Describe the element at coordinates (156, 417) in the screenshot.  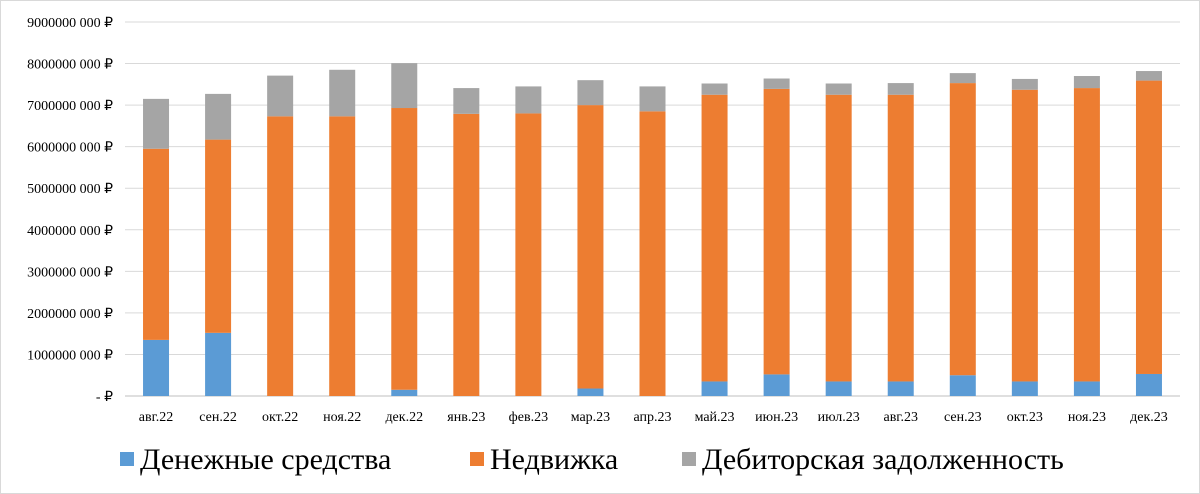
I see `x-tick-label: авг.22` at that location.